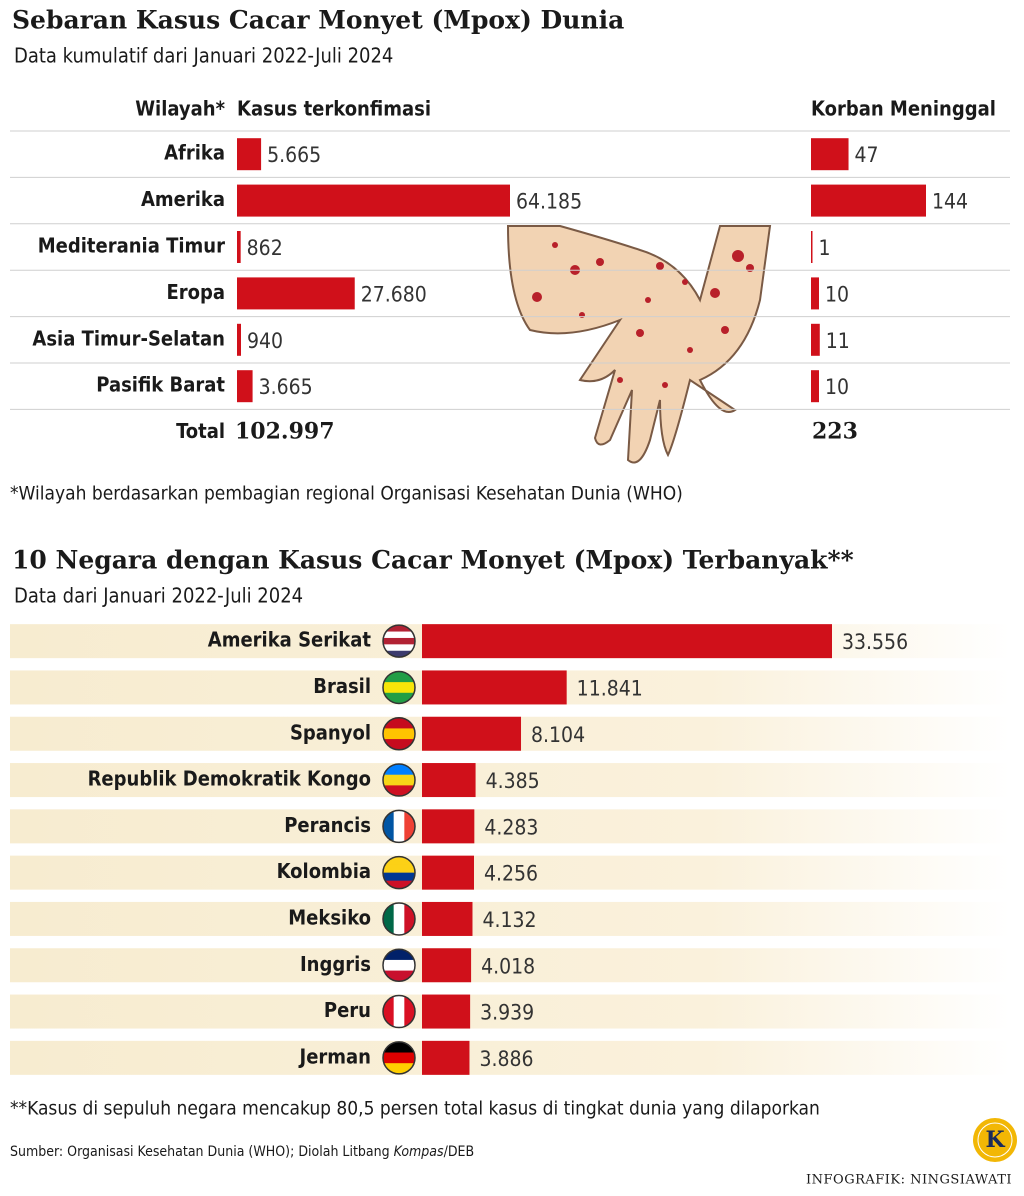 The image size is (1024, 1196). What do you see at coordinates (158, 596) in the screenshot?
I see `chart-subtitle: Data dari Januari 2022-Juli 2024` at bounding box center [158, 596].